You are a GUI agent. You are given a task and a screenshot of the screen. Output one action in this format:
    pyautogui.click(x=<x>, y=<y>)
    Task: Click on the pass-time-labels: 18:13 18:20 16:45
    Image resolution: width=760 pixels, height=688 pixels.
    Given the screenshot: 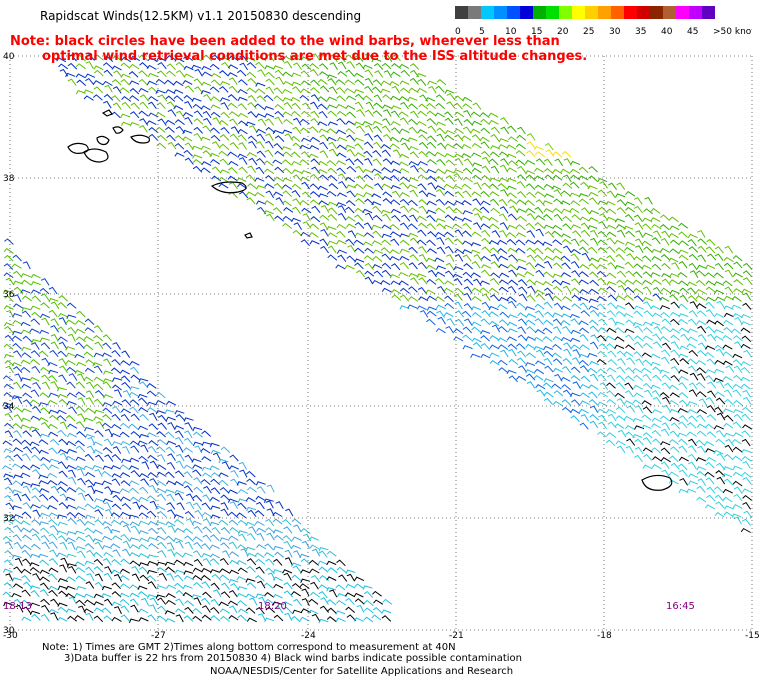 What is the action you would take?
    pyautogui.click(x=349, y=606)
    